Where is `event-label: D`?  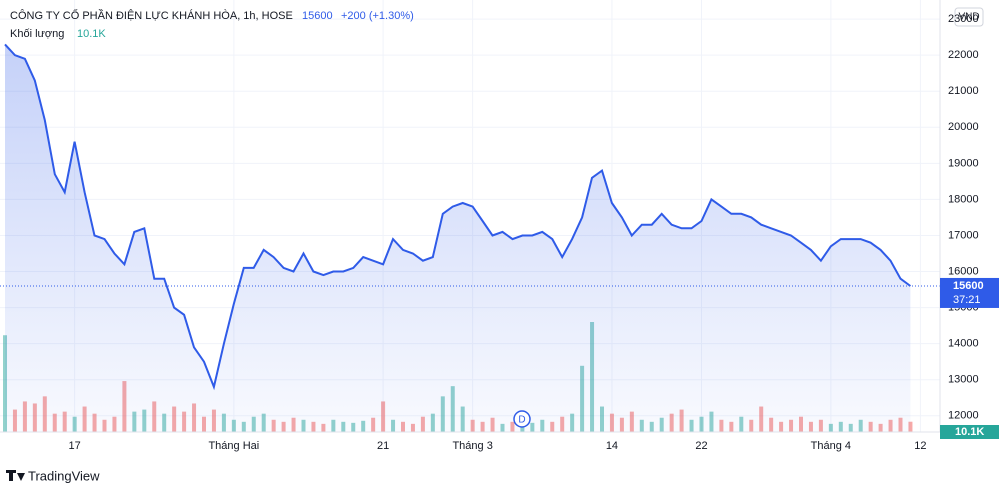
event-label: D is located at coordinates (521, 420).